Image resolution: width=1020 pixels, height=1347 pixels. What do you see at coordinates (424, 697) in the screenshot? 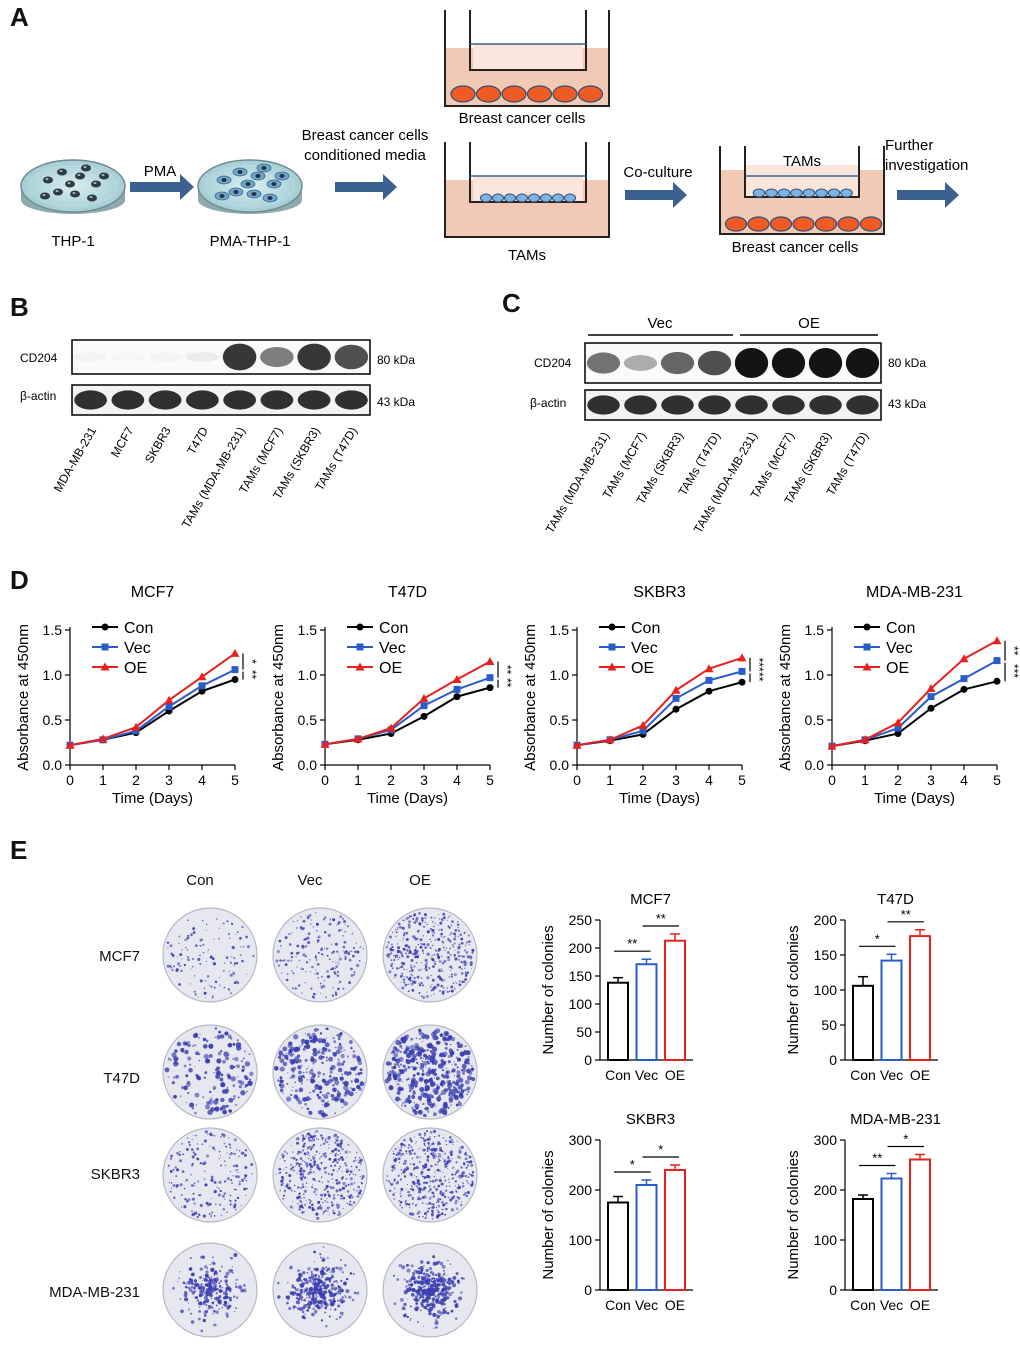
I see `point-oe` at bounding box center [424, 697].